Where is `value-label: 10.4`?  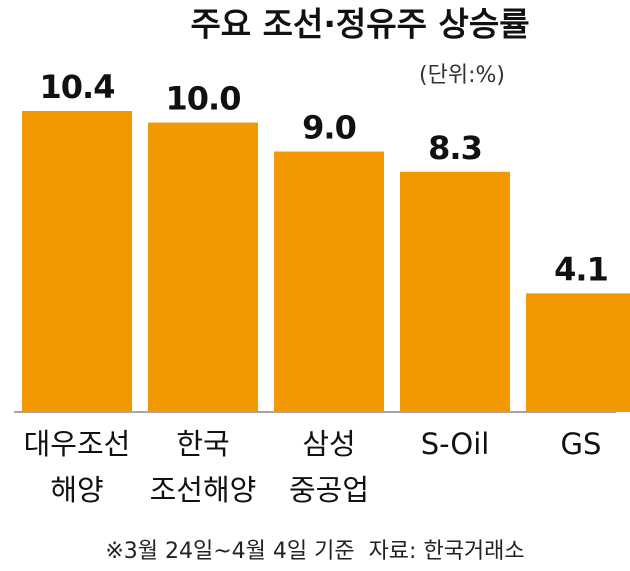
value-label: 10.4 is located at coordinates (77, 87).